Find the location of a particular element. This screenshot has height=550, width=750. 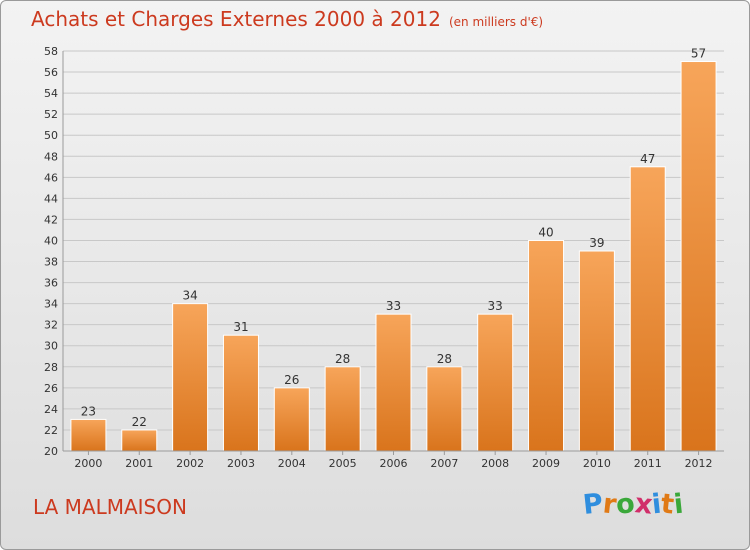

y-tick-label: 28 is located at coordinates (51, 367).